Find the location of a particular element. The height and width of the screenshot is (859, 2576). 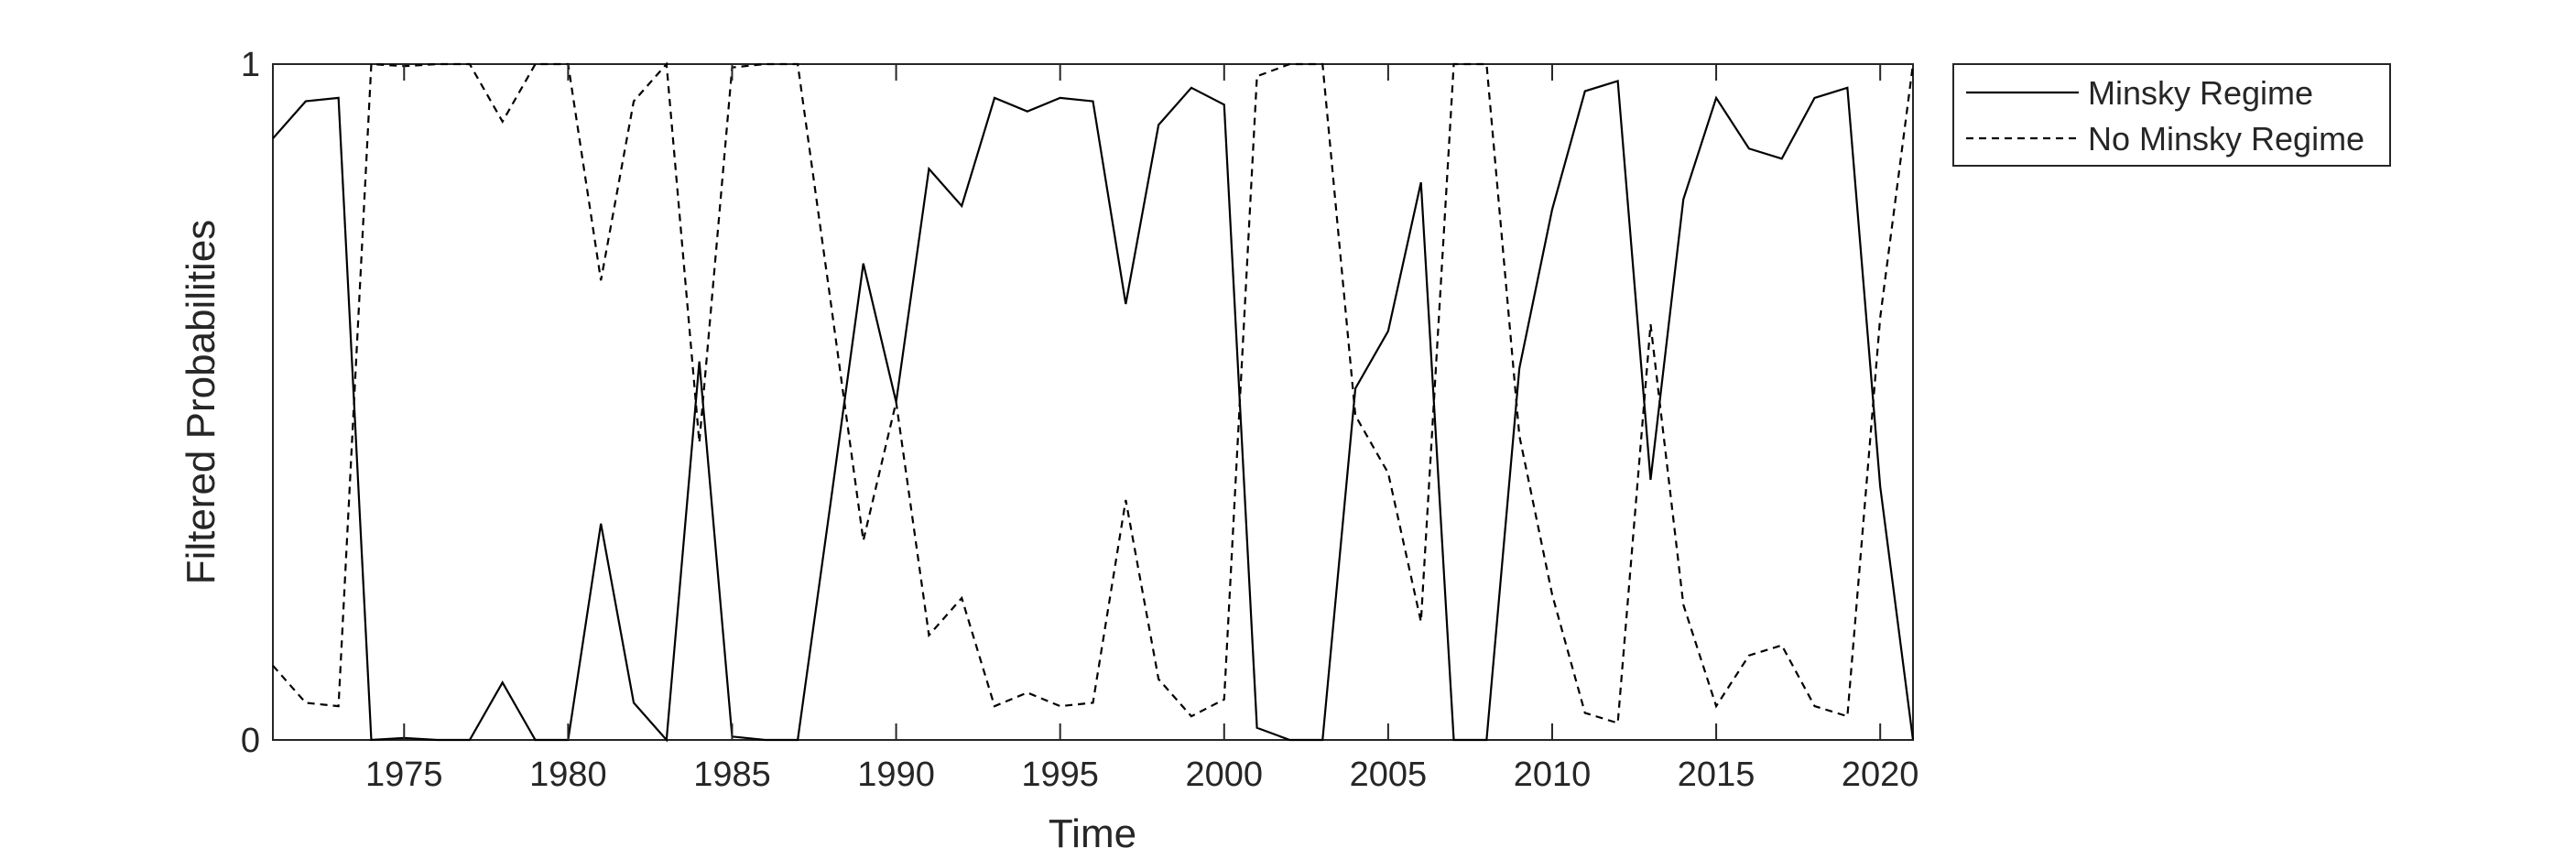

x-tick-label: 2015 is located at coordinates (1716, 775).